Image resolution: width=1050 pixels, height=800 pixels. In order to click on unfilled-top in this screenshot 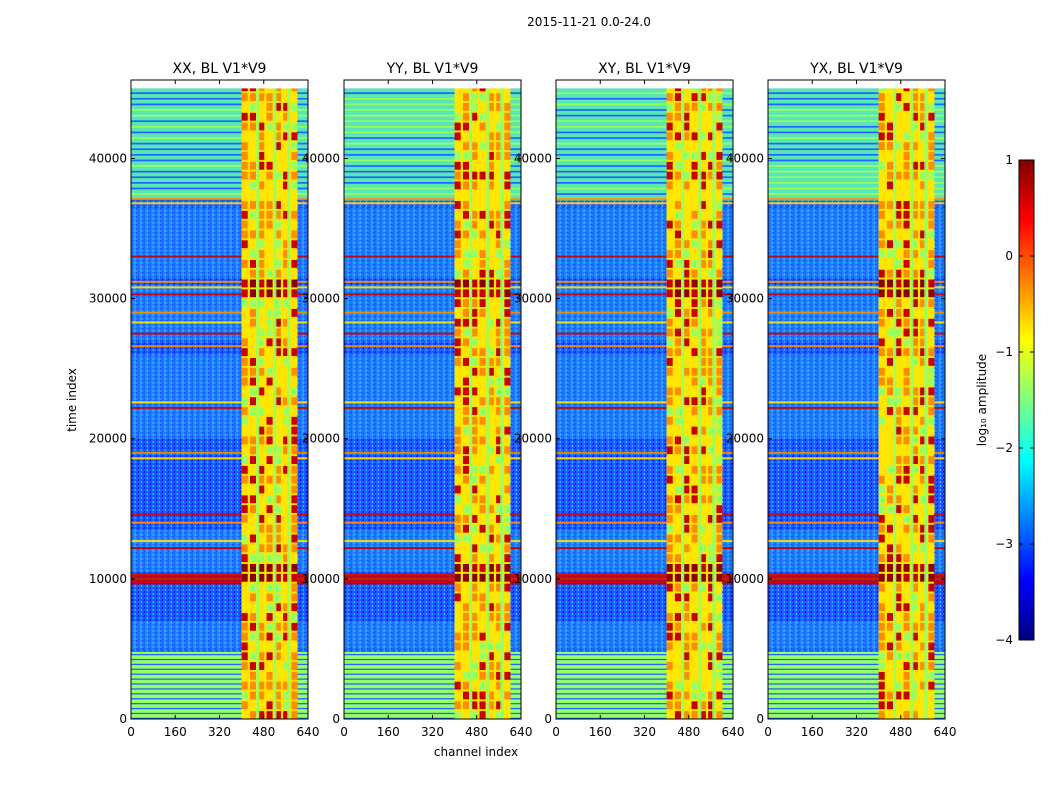, I will do `click(644, 84)`.